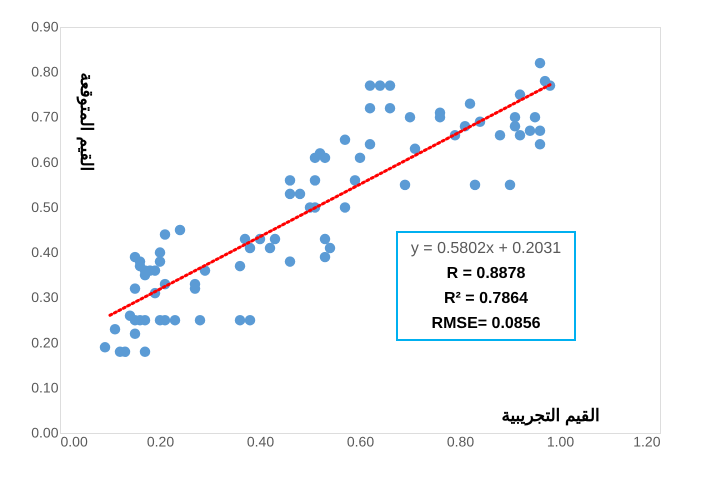 The image size is (711, 486). Describe the element at coordinates (45, 252) in the screenshot. I see `y-tick-label: 0.40` at that location.